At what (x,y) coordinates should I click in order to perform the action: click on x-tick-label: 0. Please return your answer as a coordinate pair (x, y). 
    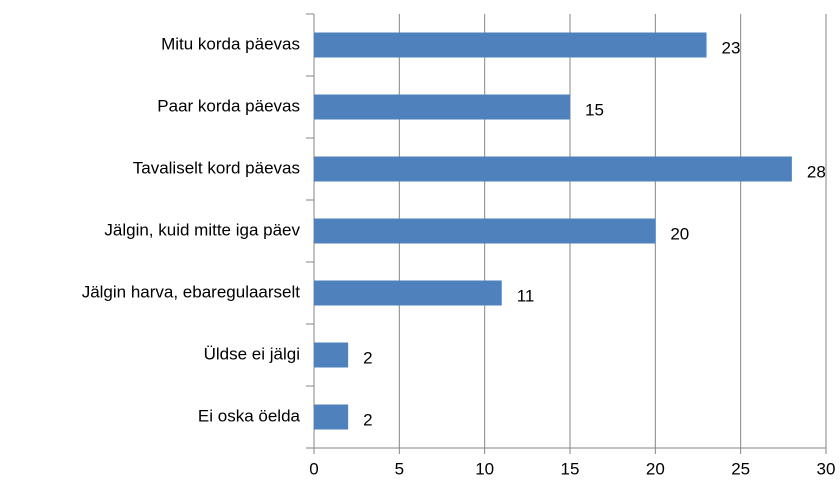
    Looking at the image, I should click on (313, 468).